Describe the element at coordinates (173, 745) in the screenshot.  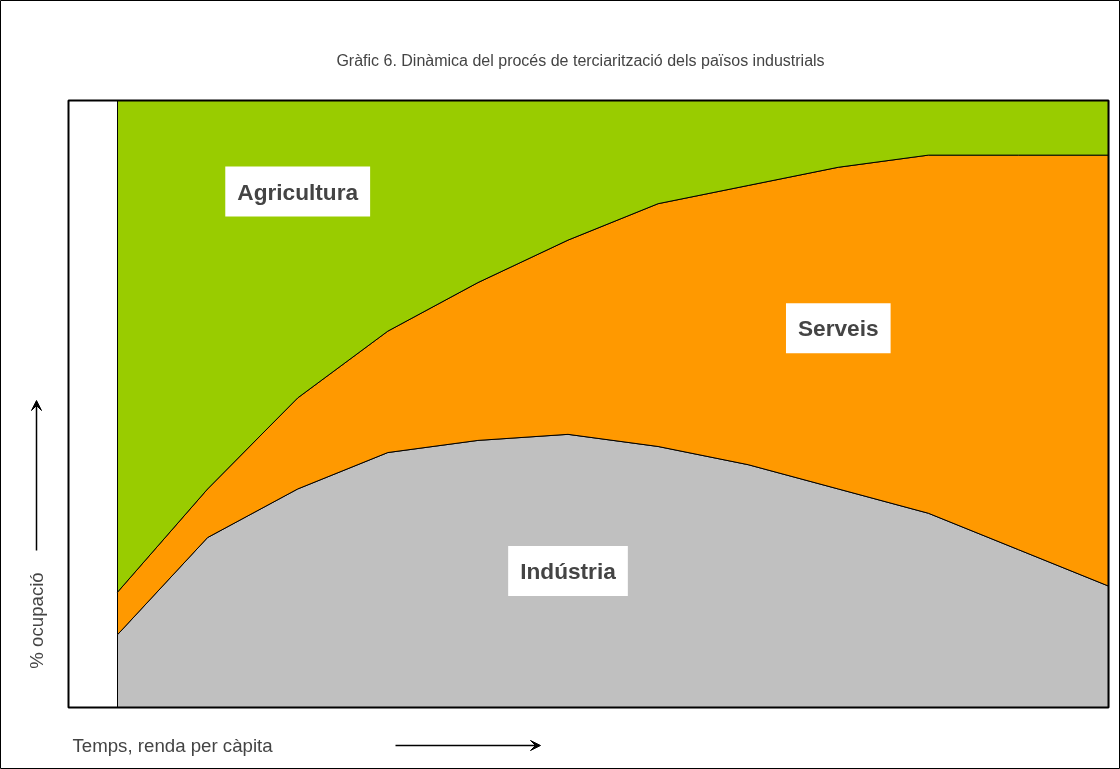
I see `x-axis-title: Temps, renda per càpita` at that location.